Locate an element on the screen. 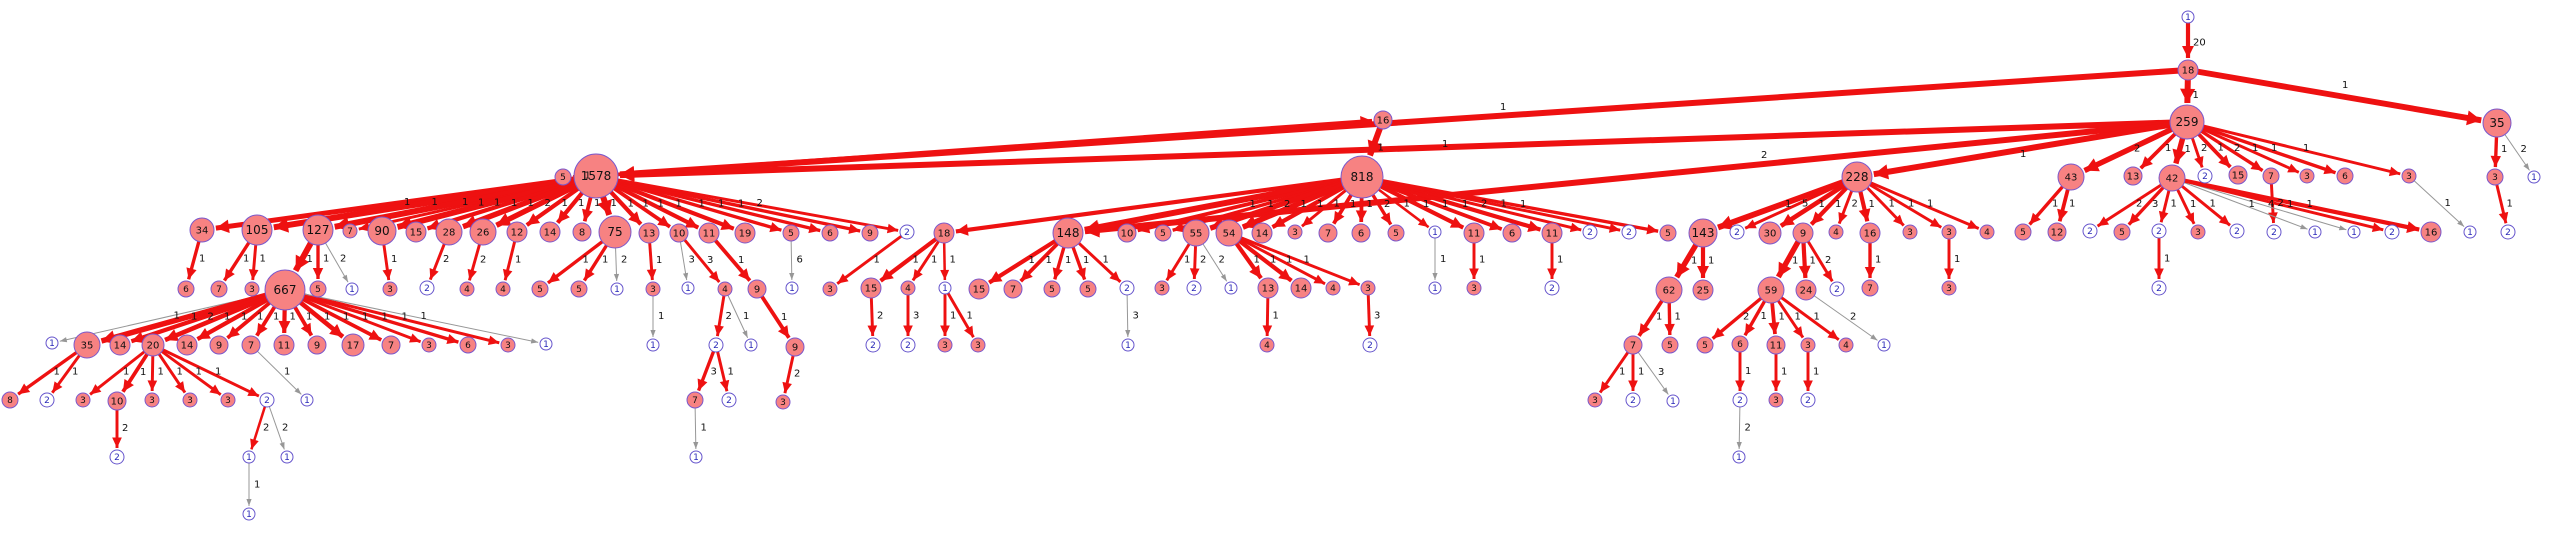  node-weight-label: 11 is located at coordinates (284, 345).